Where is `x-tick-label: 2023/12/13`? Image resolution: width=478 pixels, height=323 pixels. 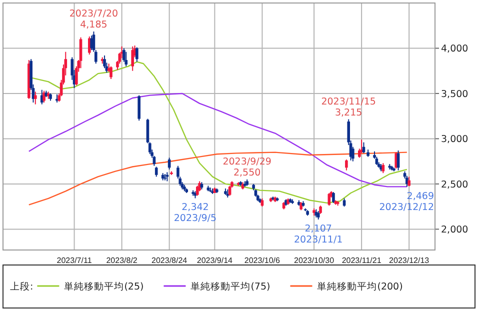 x-tick-label: 2023/12/13 is located at coordinates (409, 260).